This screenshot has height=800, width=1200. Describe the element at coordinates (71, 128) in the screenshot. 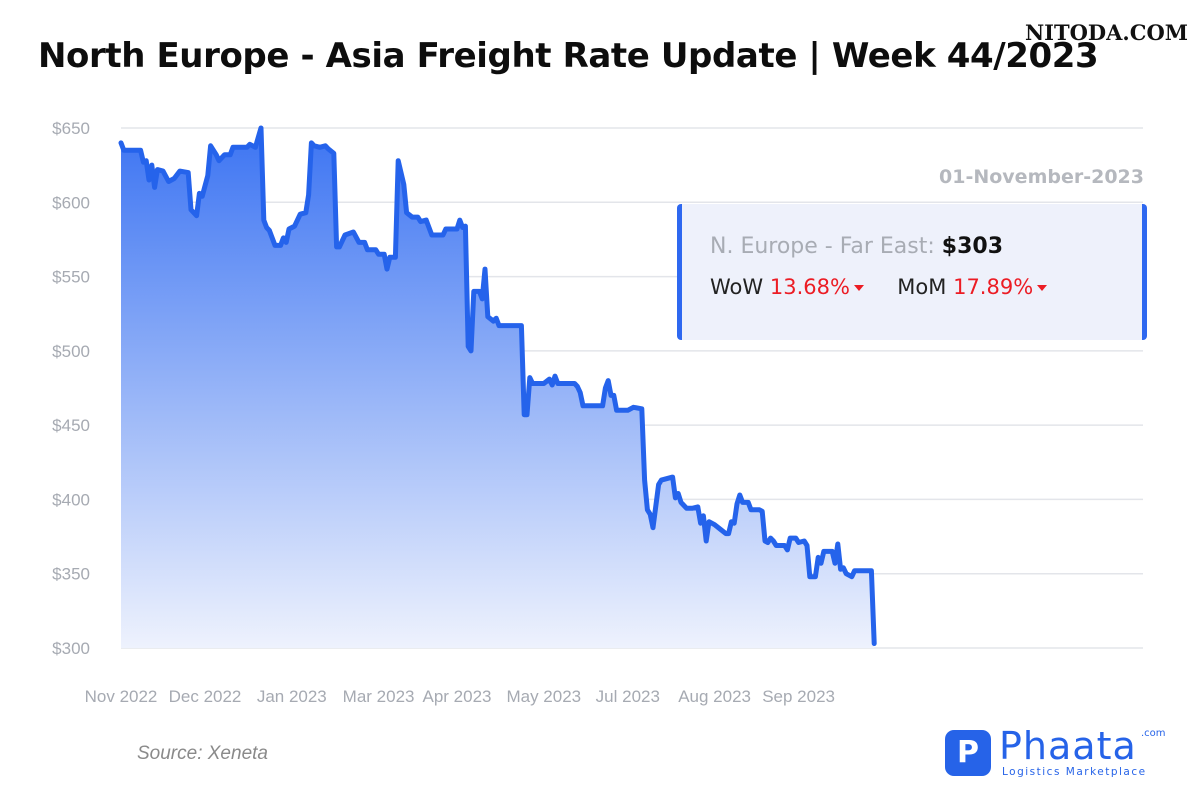

I see `y-tick-label: $650` at that location.